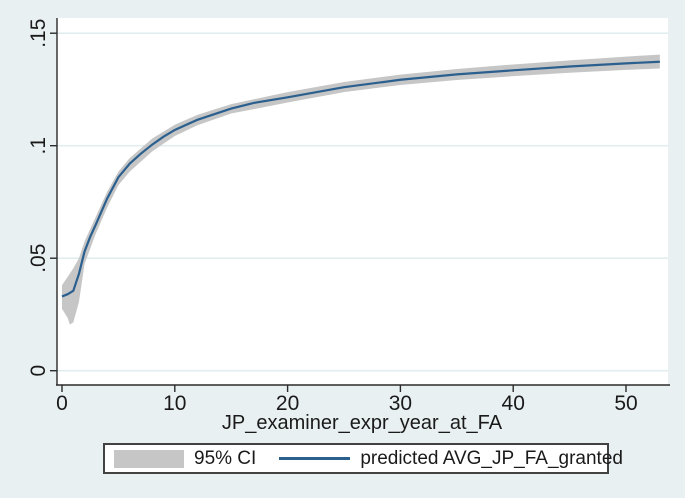 This screenshot has width=685, height=498. Describe the element at coordinates (315, 458) in the screenshot. I see `prediction-line-swatch` at that location.